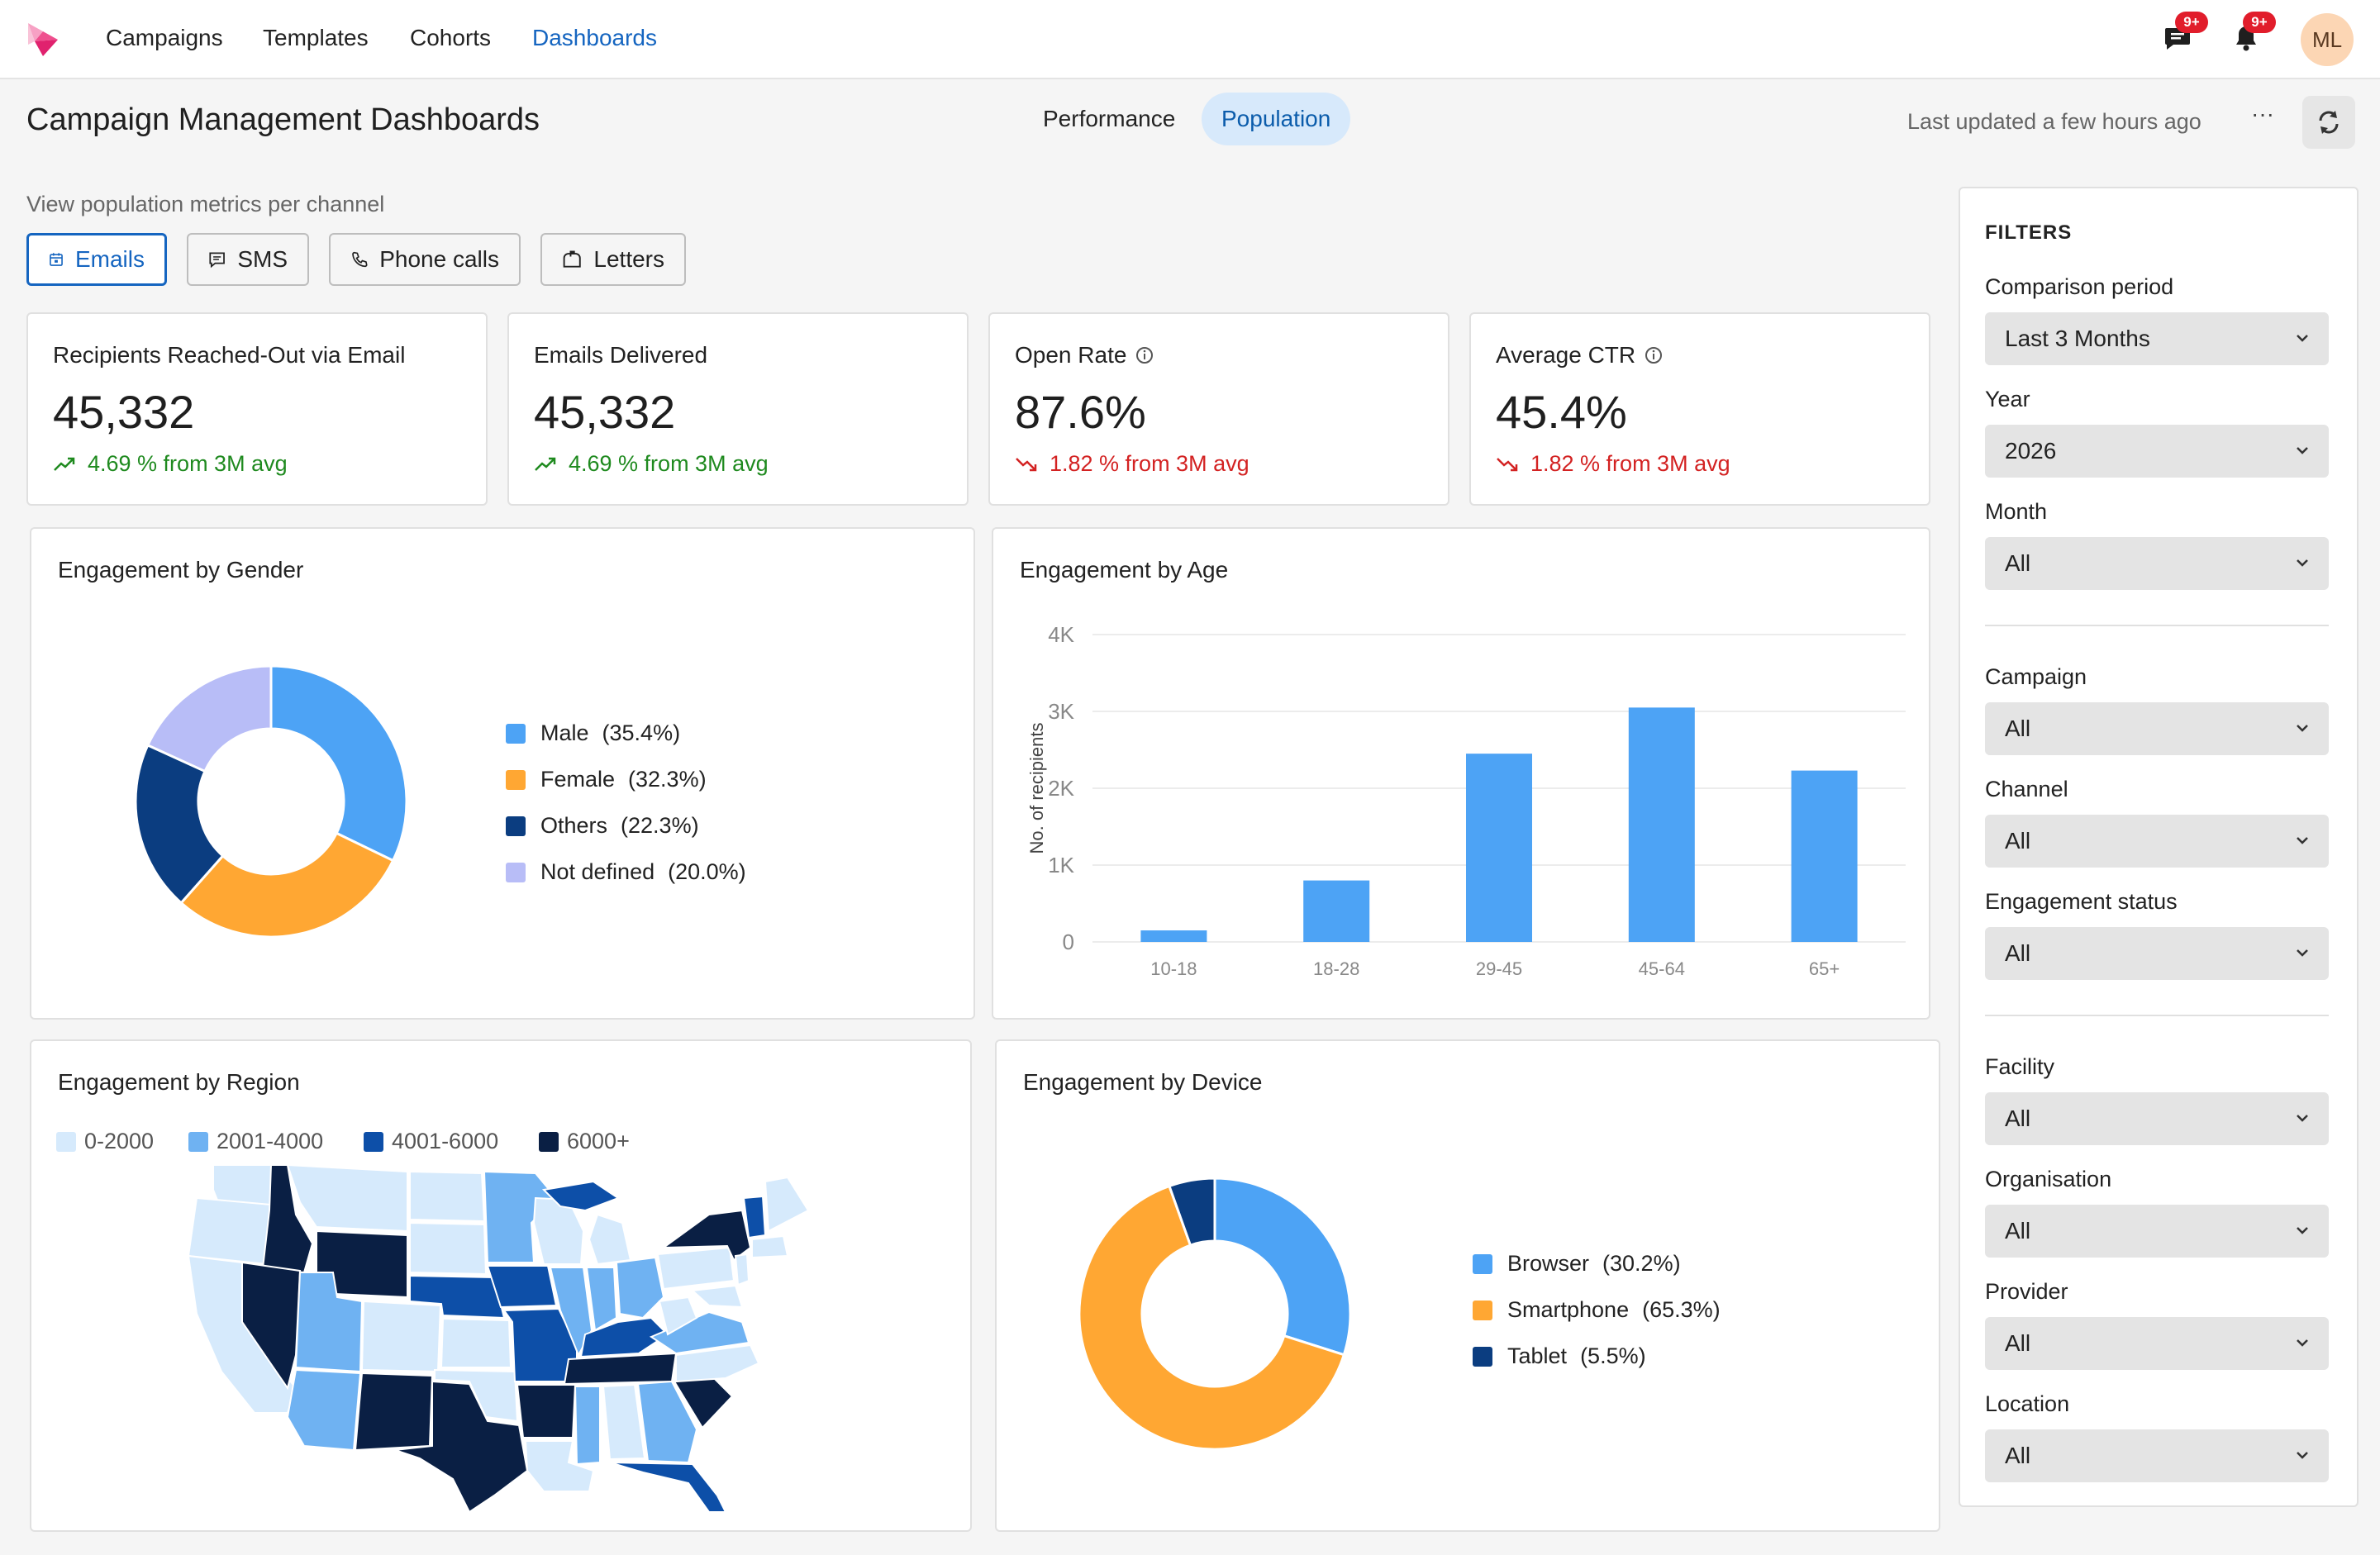 The image size is (2380, 1555). Describe the element at coordinates (43, 39) in the screenshot. I see `app-logo-icon` at that location.